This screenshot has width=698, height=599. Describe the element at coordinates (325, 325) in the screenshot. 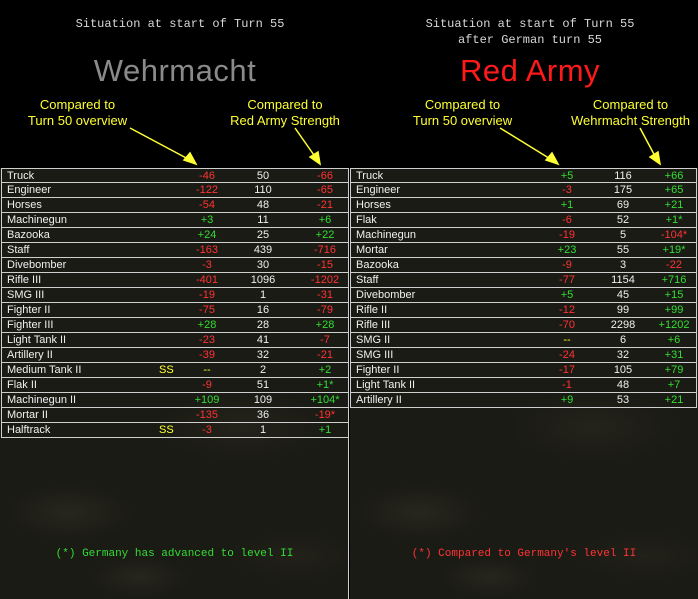

I see `cell-d2: +28` at that location.